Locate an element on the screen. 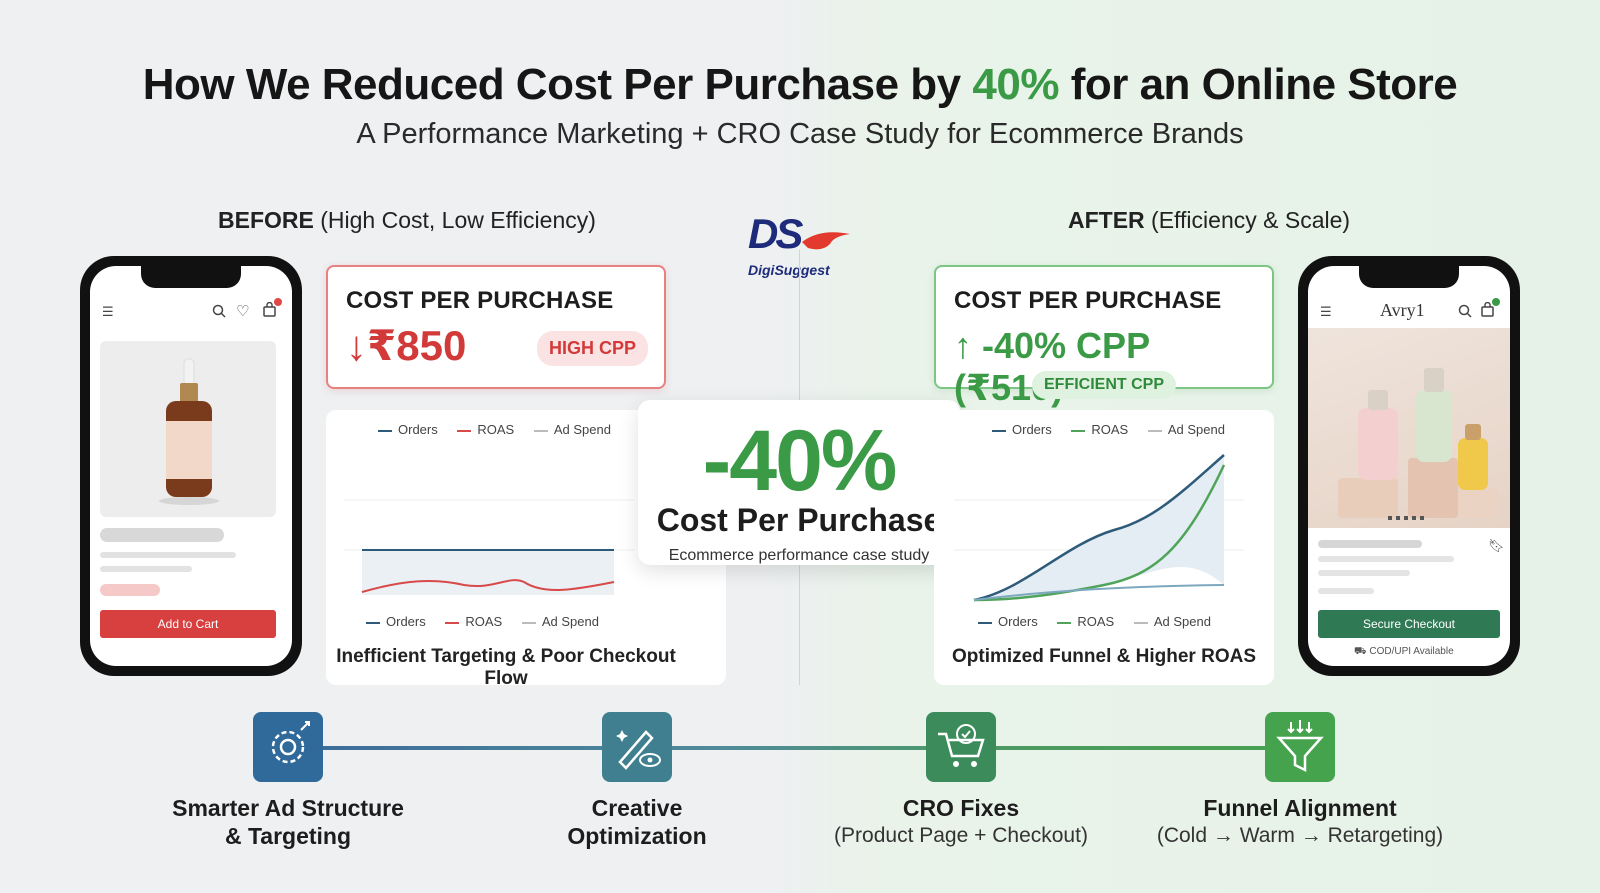 This screenshot has width=1600, height=893. heart-icon: ♡ is located at coordinates (243, 311).